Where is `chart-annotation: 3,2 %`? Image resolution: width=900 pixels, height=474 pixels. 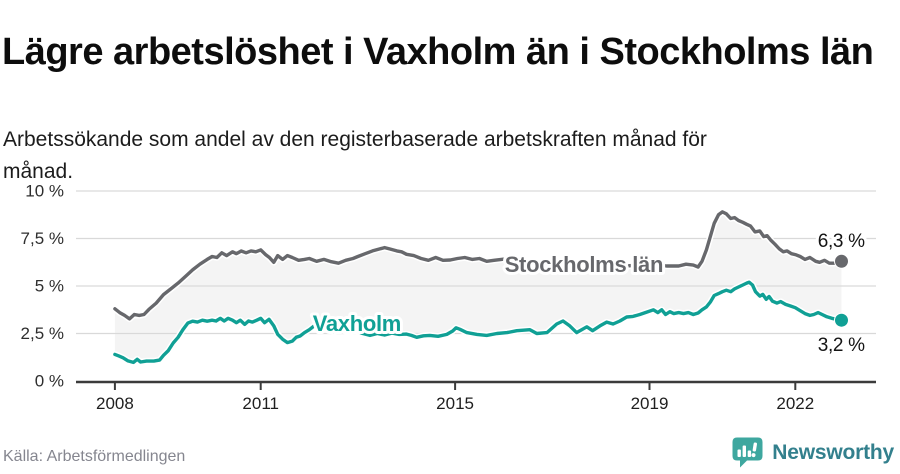 chart-annotation: 3,2 % is located at coordinates (841, 345).